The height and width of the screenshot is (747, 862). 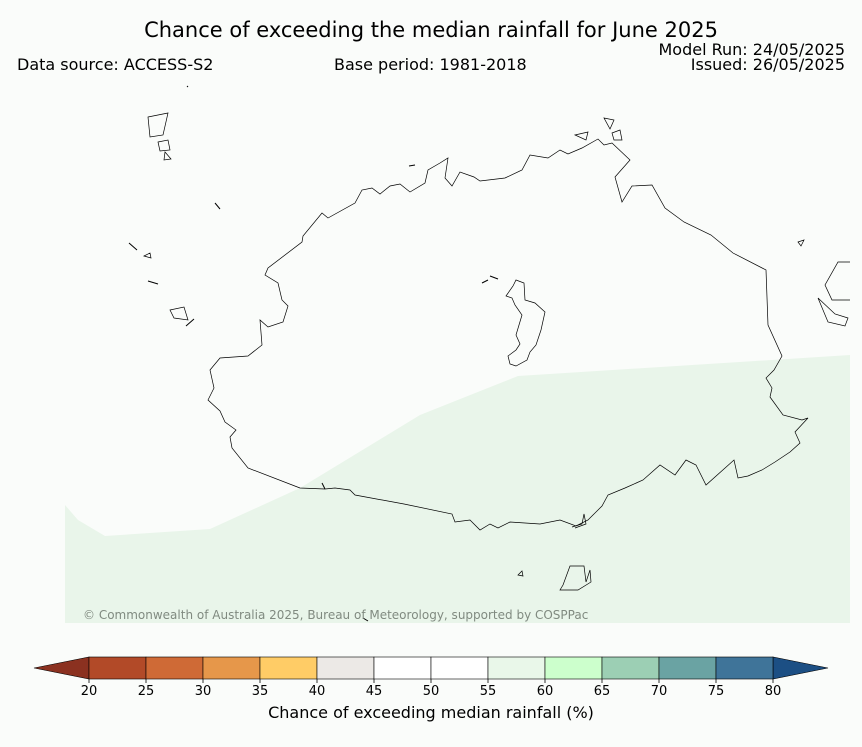 I want to click on model-run-label: Model Run: 24/05/2025, so click(x=752, y=49).